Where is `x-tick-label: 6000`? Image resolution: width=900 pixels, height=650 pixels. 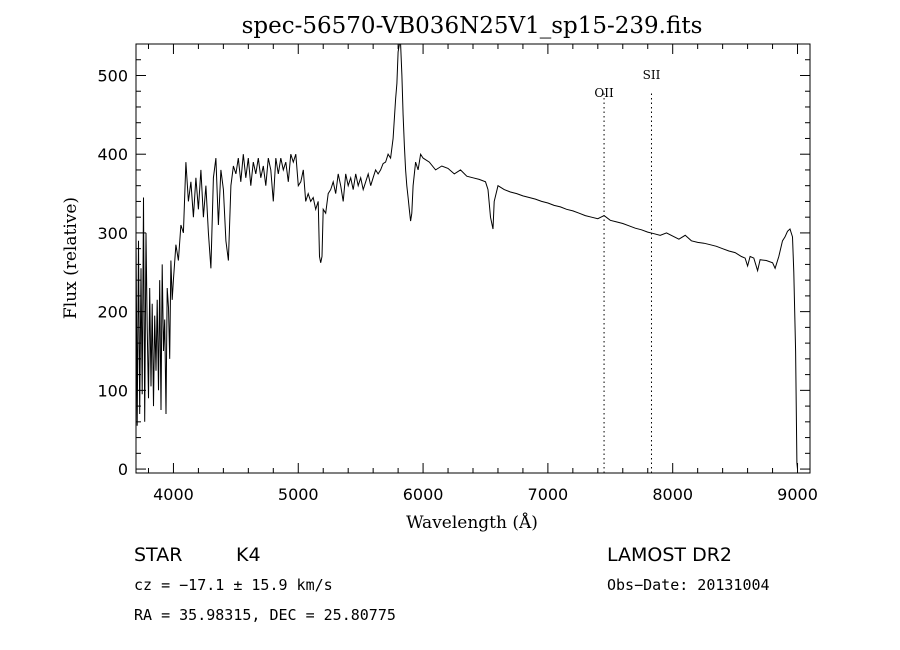 x-tick-label: 6000 is located at coordinates (423, 494).